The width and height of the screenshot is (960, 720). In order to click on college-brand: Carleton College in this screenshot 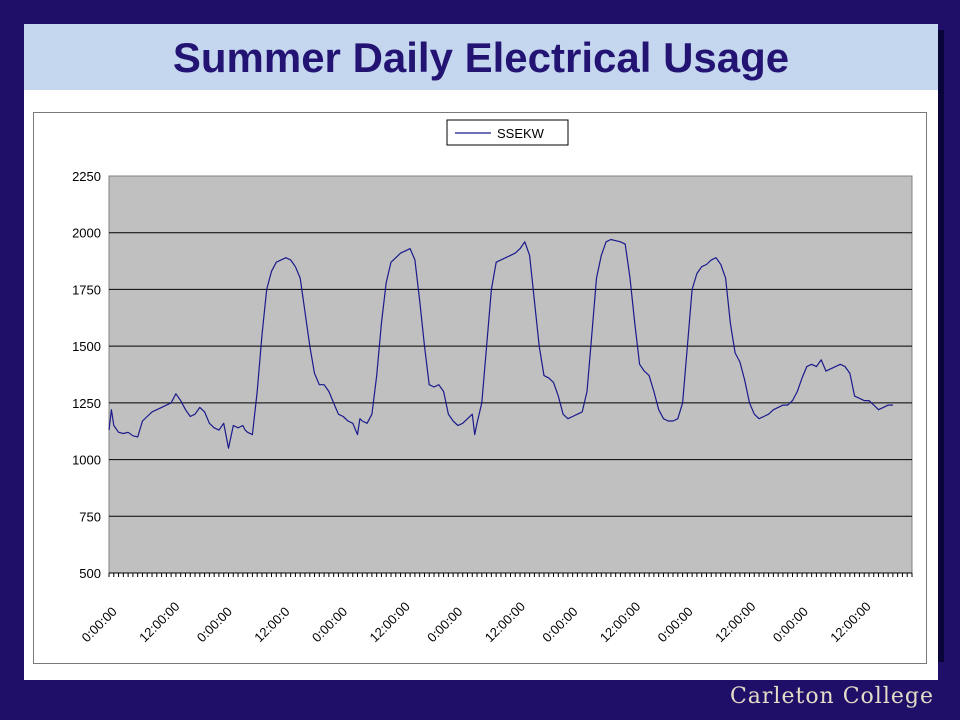, I will do `click(831, 696)`.